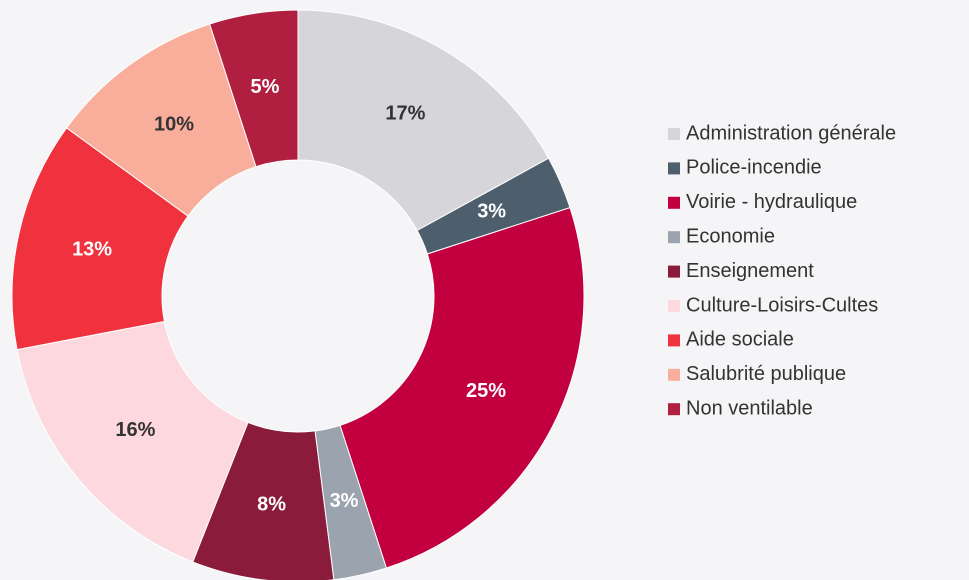  I want to click on data-label: 13%, so click(92, 249).